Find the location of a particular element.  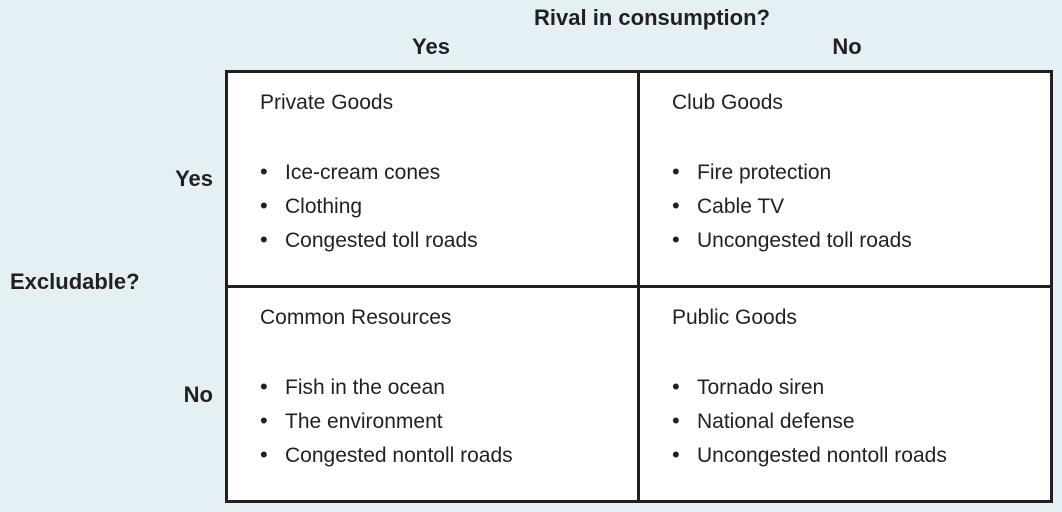

list-item: Cable TV is located at coordinates (856, 206).